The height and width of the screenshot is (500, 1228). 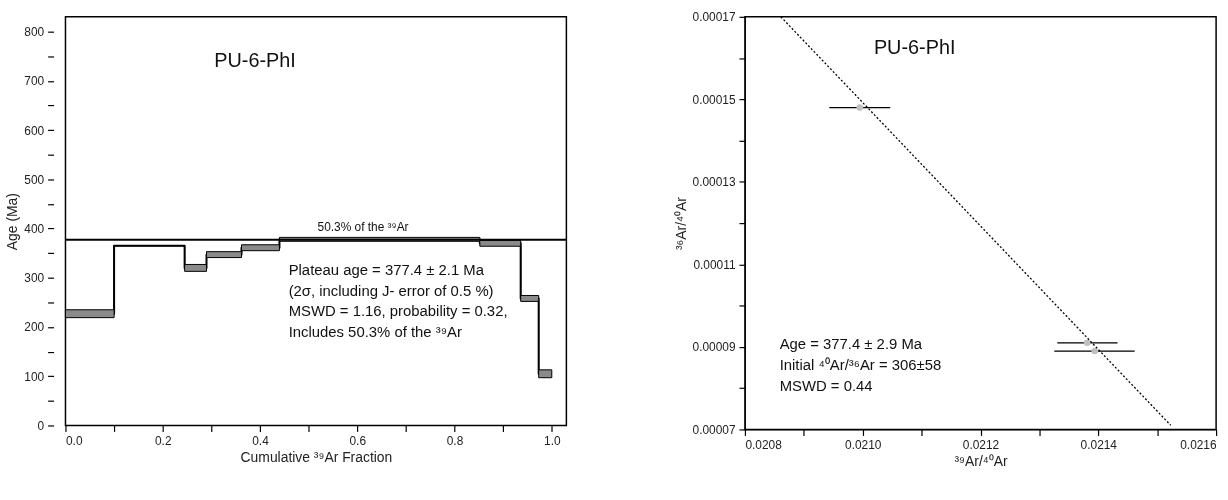 I want to click on x-tick-label: 0.4, so click(x=261, y=440).